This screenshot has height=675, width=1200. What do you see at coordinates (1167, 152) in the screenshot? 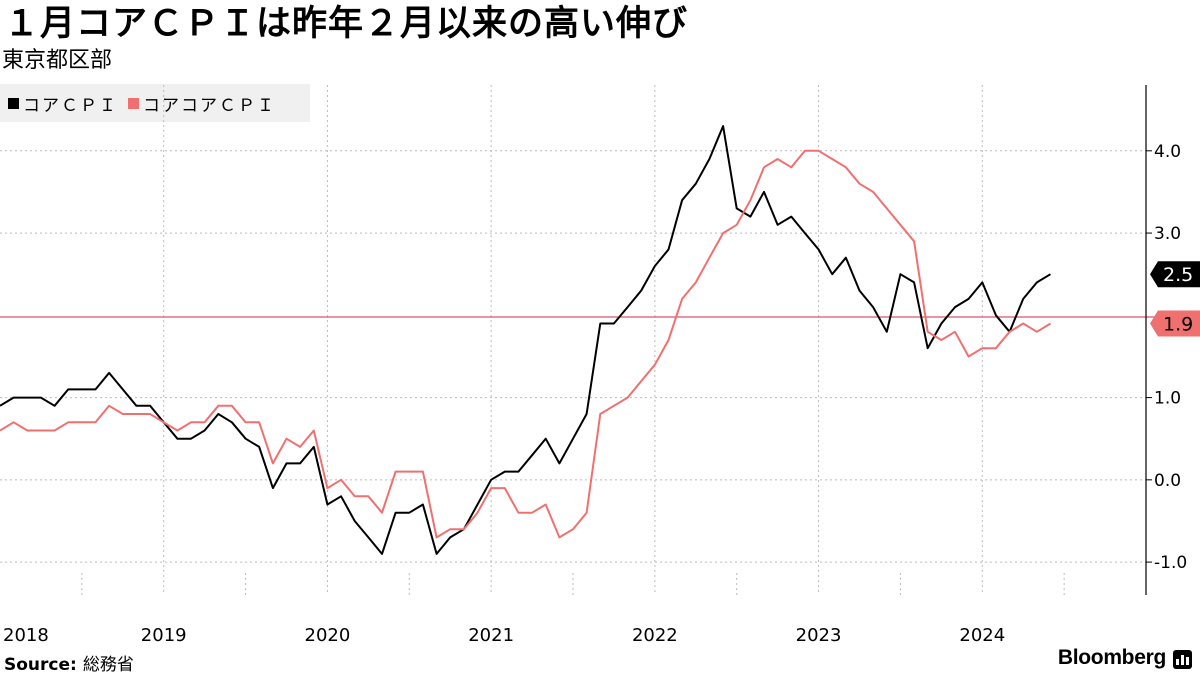
I see `y-tick-label-4: 4.0` at bounding box center [1167, 152].